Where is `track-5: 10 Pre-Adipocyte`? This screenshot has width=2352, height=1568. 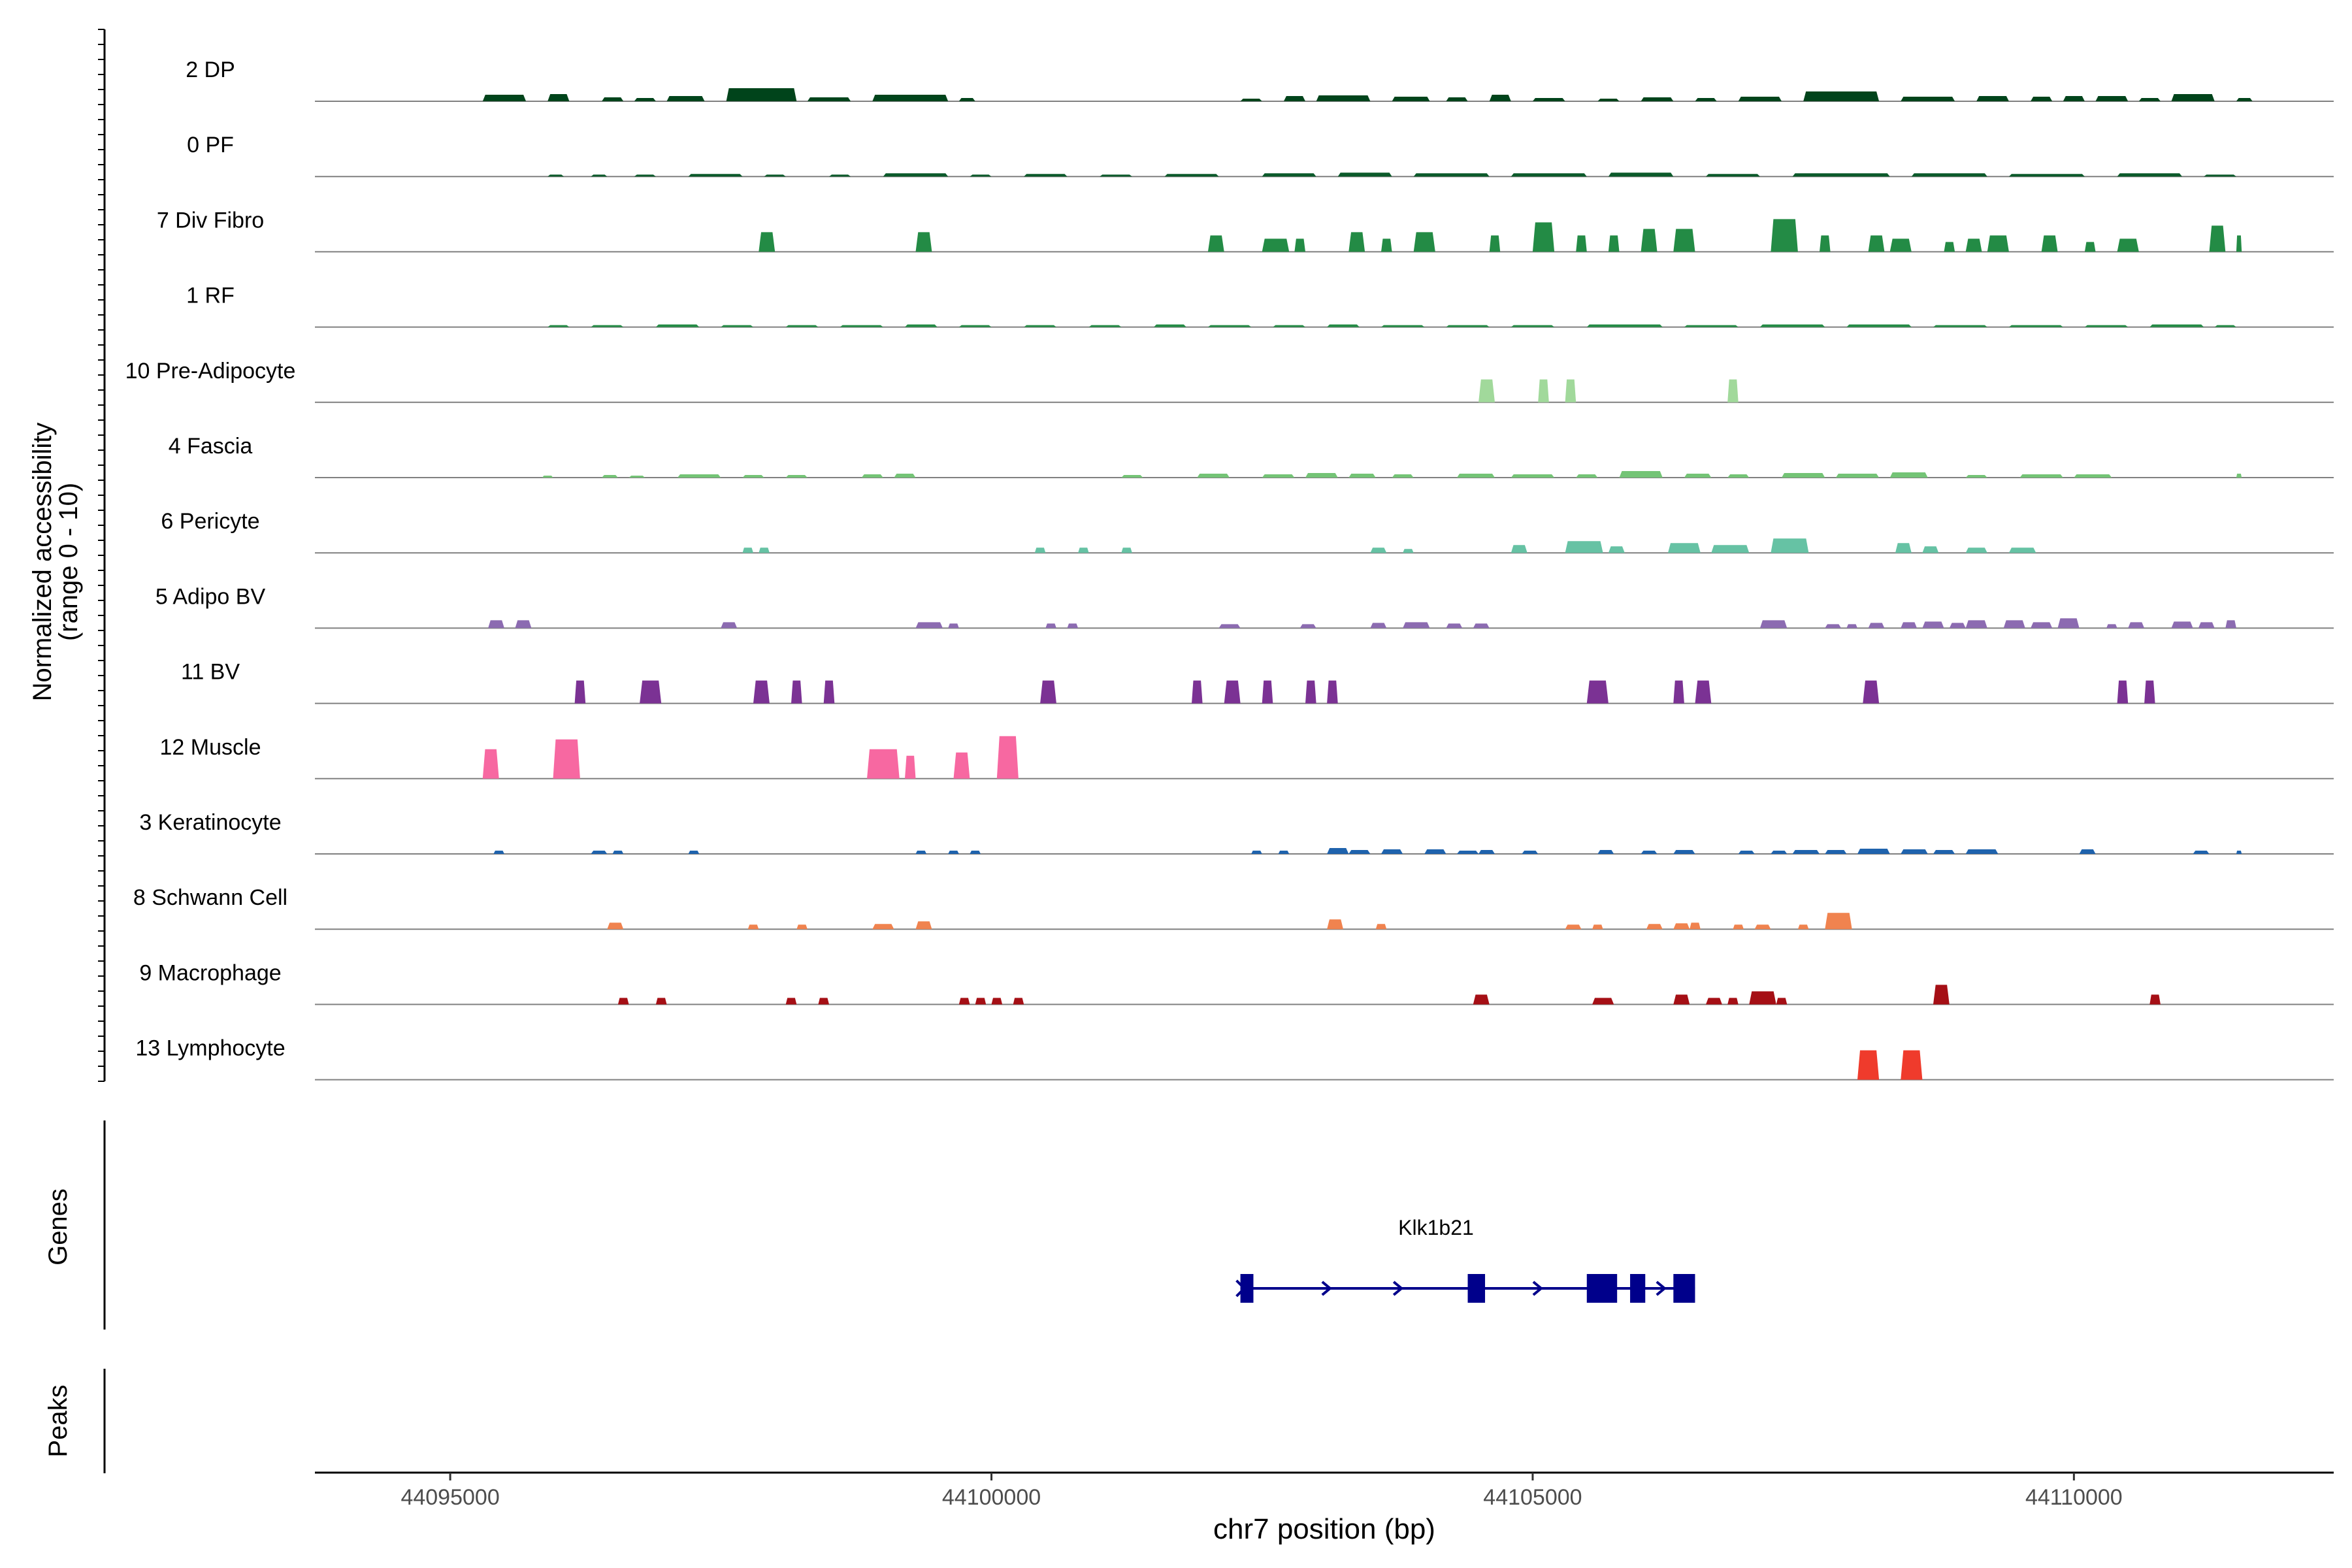
track-5: 10 Pre-Adipocyte is located at coordinates (1229, 381).